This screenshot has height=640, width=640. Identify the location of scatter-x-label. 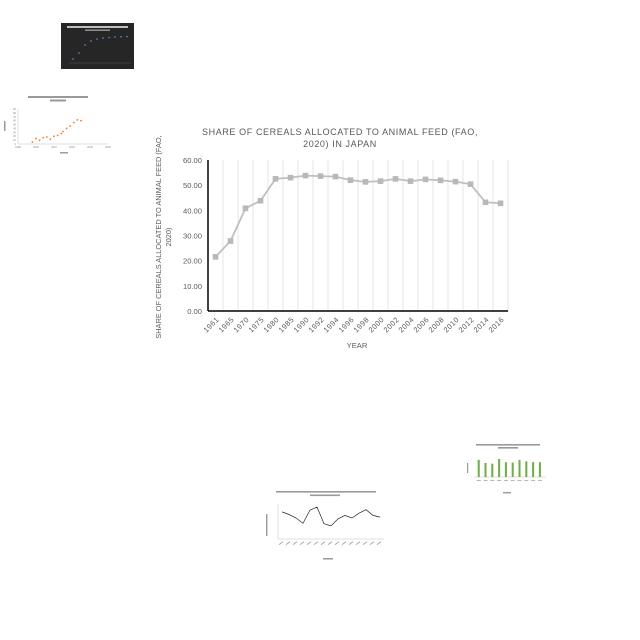
(64, 153).